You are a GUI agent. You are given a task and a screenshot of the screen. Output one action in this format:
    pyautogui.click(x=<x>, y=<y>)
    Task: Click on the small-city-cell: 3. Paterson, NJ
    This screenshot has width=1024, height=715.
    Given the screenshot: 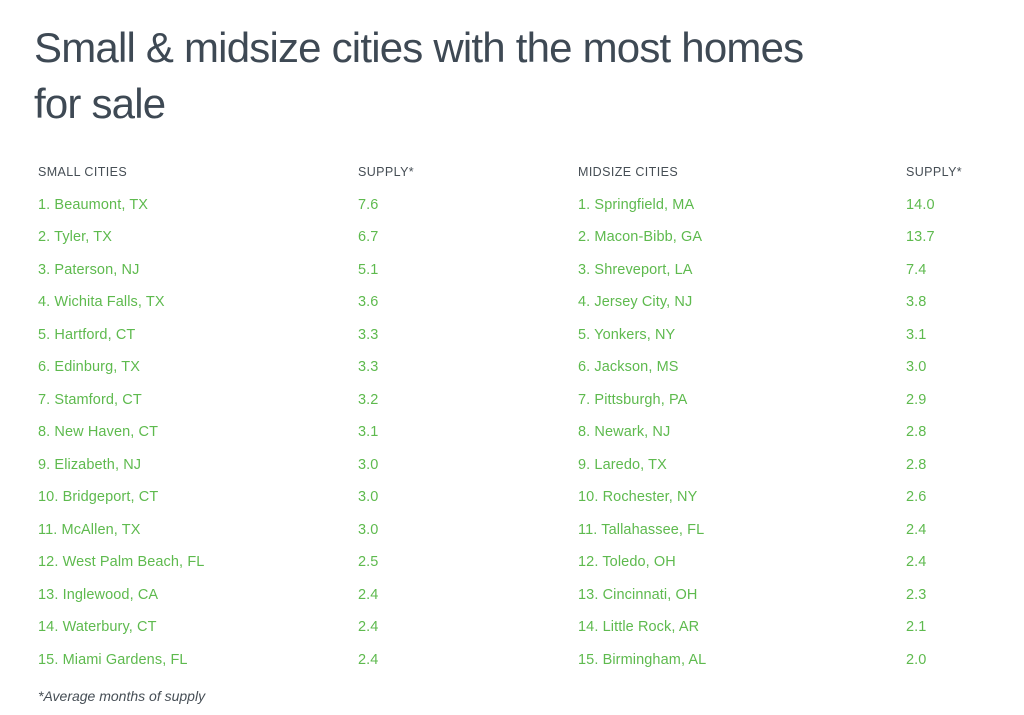 What is the action you would take?
    pyautogui.click(x=89, y=269)
    